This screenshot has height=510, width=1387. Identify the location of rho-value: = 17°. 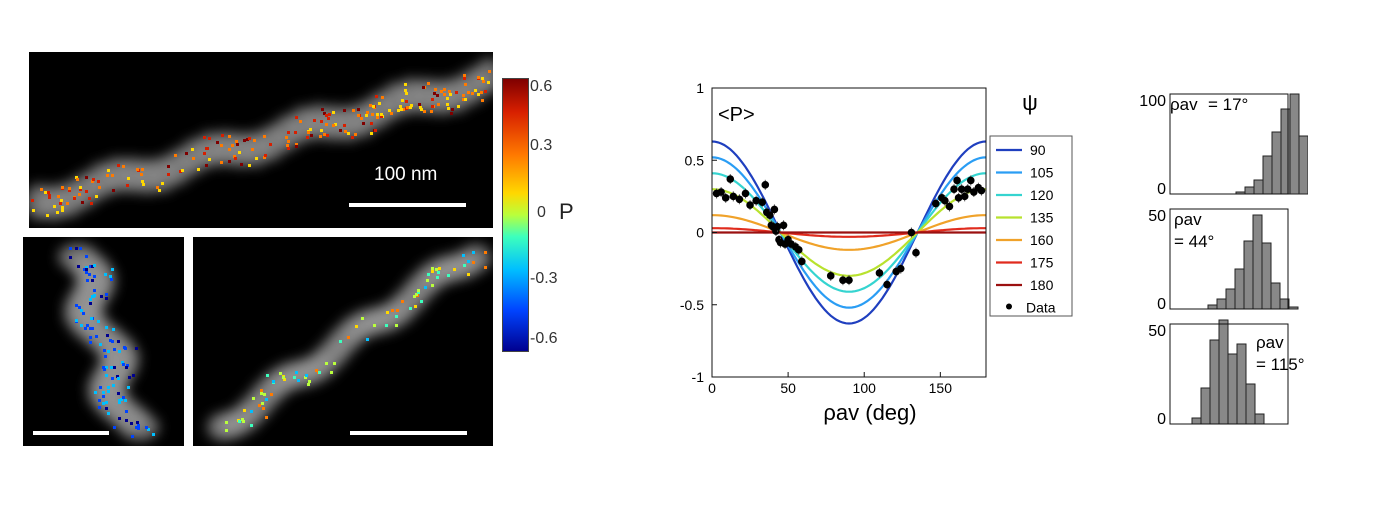
(1228, 104).